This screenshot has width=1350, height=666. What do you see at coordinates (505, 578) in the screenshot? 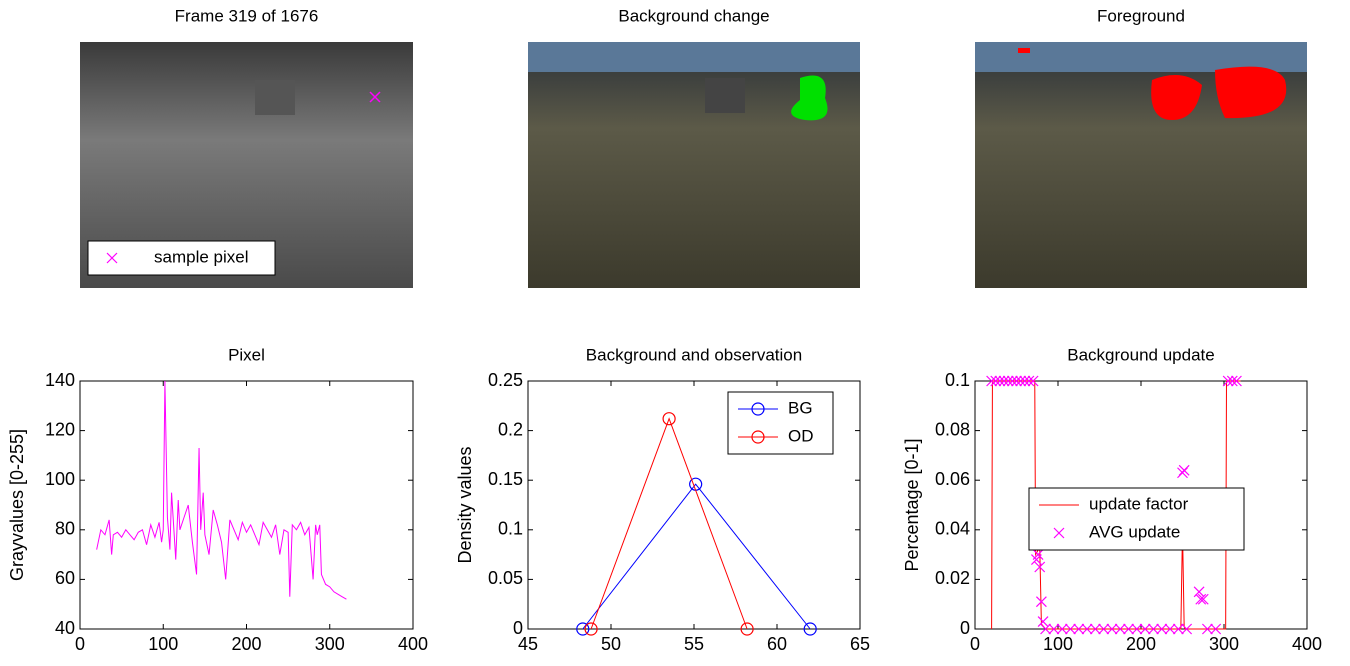
I see `y-tick-label: 0.05` at bounding box center [505, 578].